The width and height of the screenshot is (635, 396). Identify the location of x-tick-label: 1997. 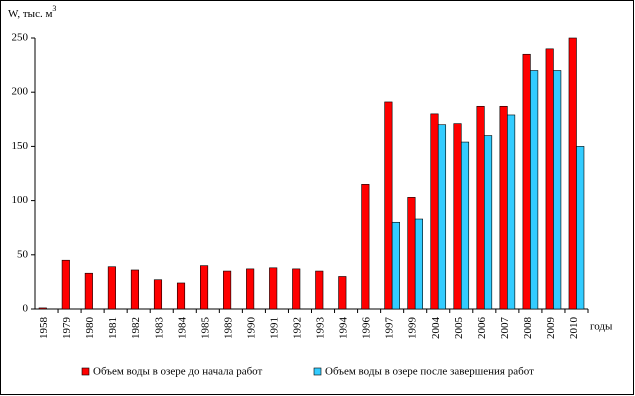
(390, 328).